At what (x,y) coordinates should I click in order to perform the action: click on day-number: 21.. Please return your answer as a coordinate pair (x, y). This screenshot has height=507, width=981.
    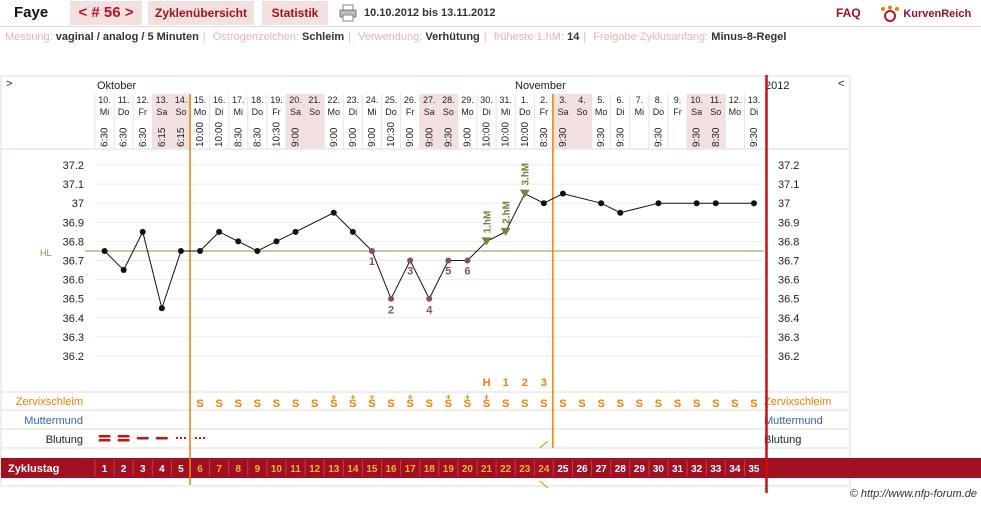
    Looking at the image, I should click on (314, 100).